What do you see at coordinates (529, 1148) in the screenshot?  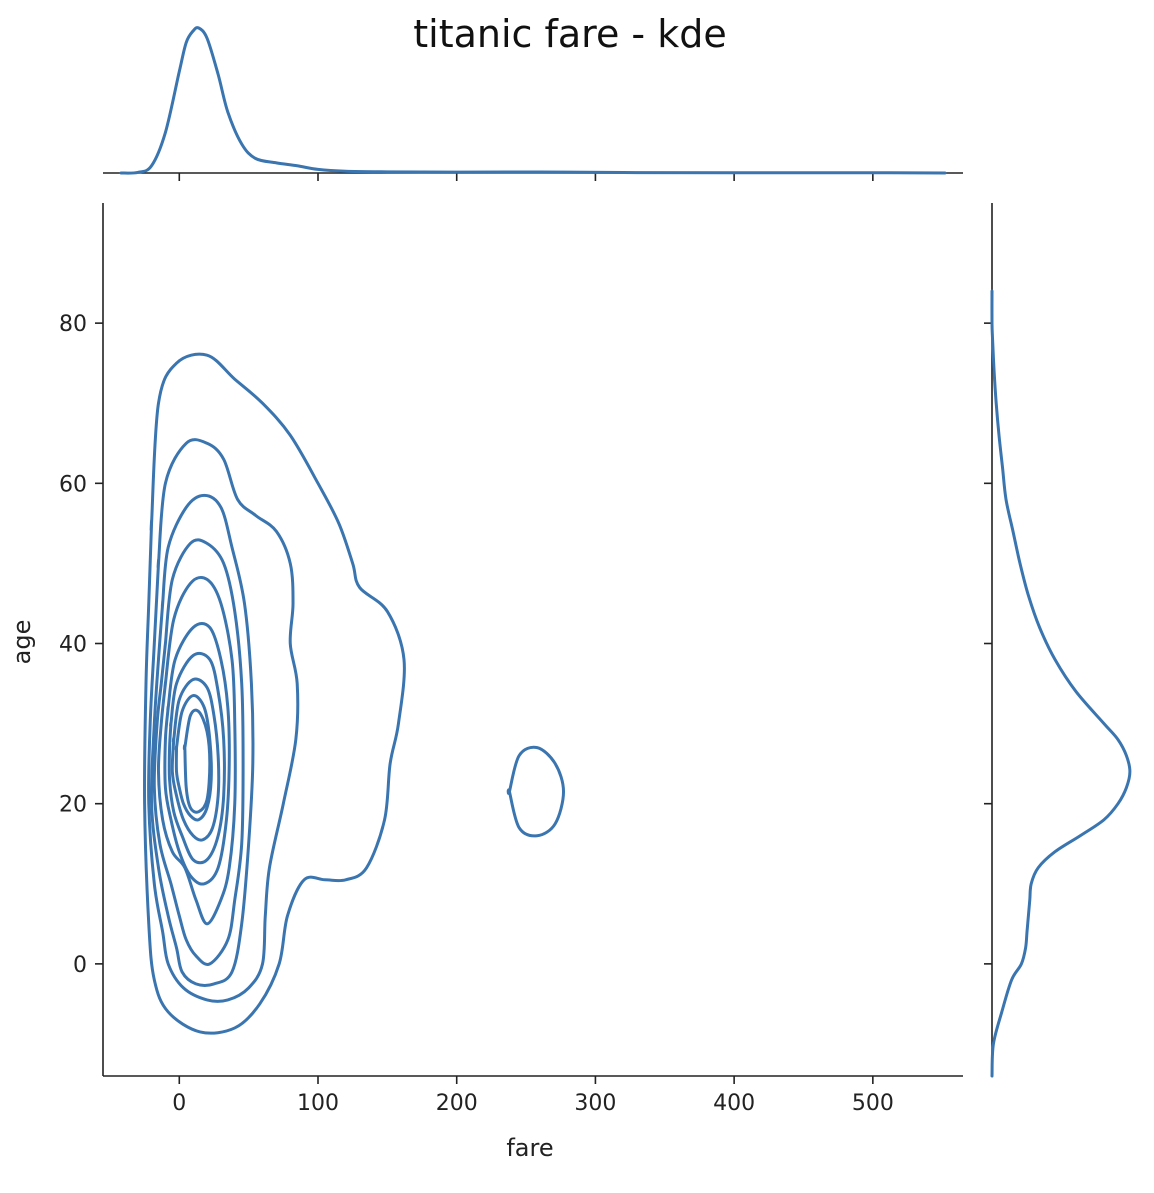 I see `x-axis-label: fare` at bounding box center [529, 1148].